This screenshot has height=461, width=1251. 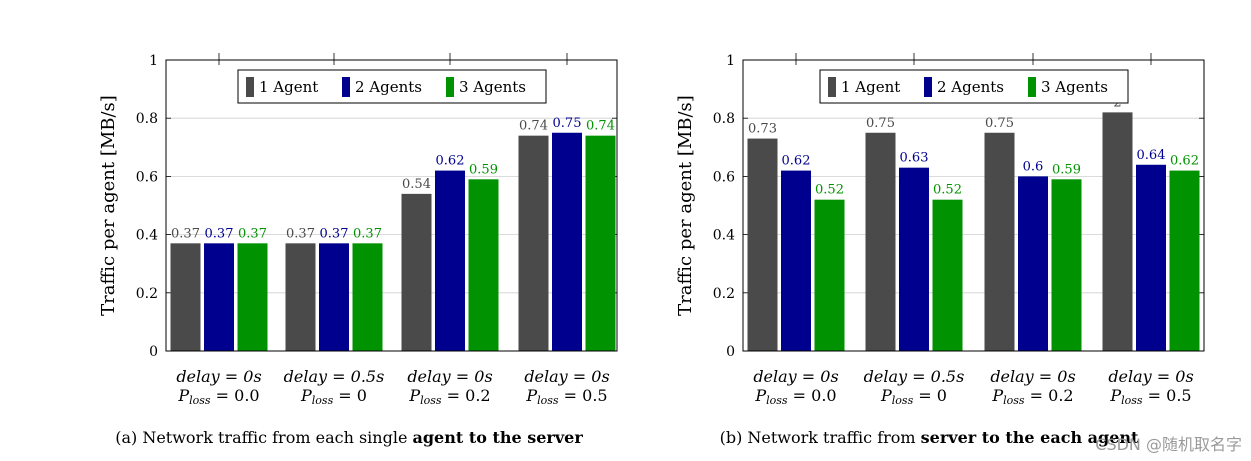 What do you see at coordinates (914, 158) in the screenshot?
I see `data-label: 0.63` at bounding box center [914, 158].